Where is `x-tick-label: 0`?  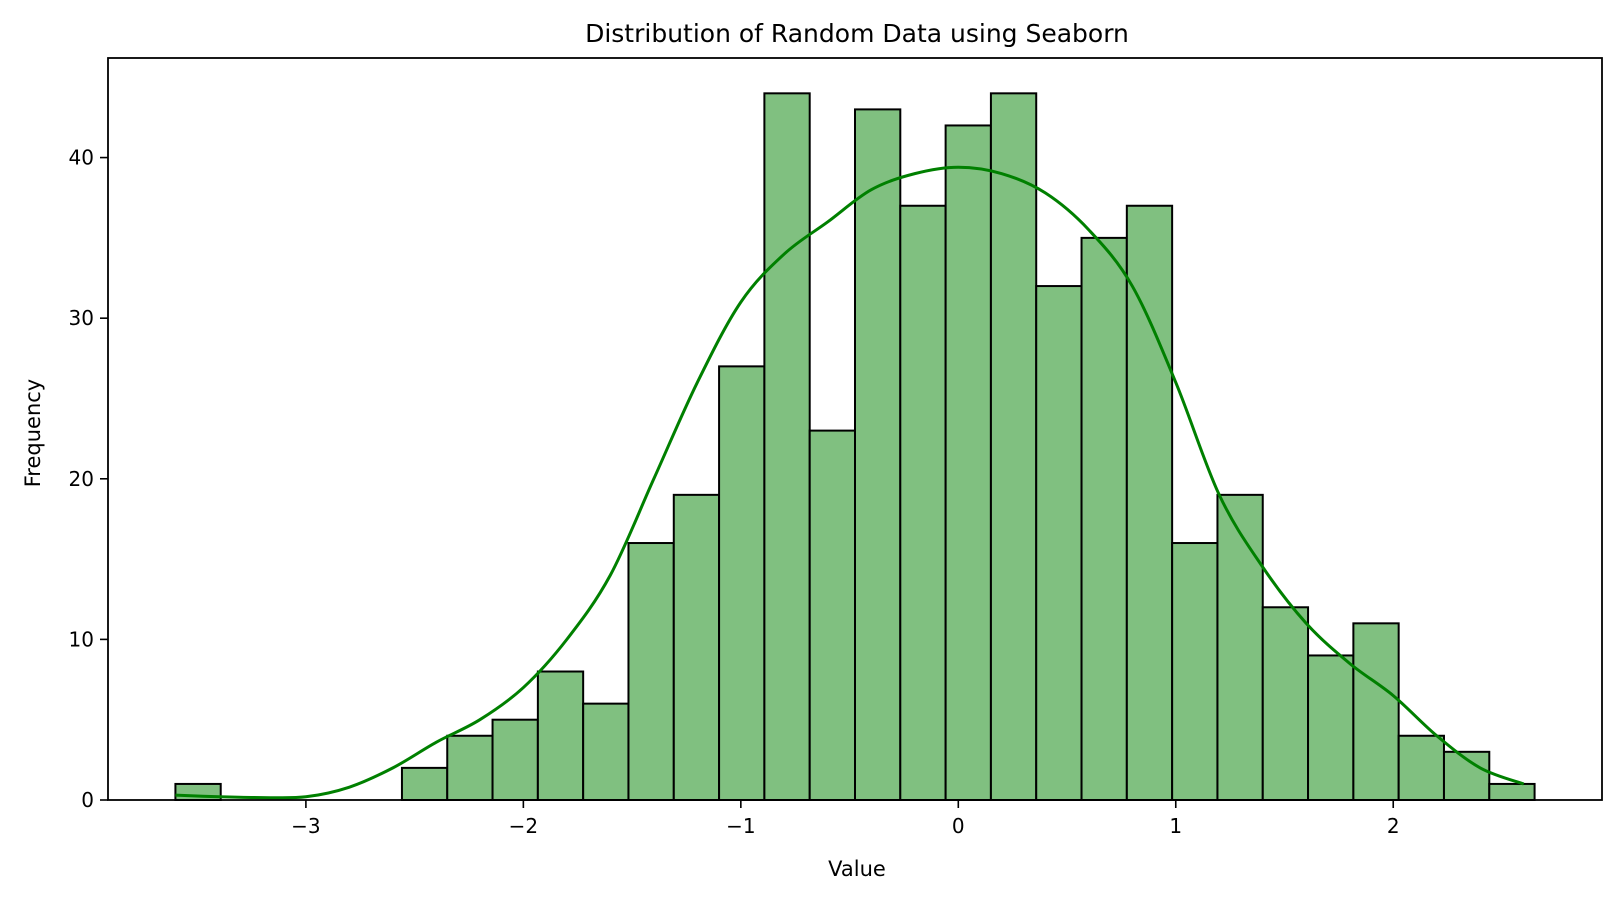 x-tick-label: 0 is located at coordinates (958, 826).